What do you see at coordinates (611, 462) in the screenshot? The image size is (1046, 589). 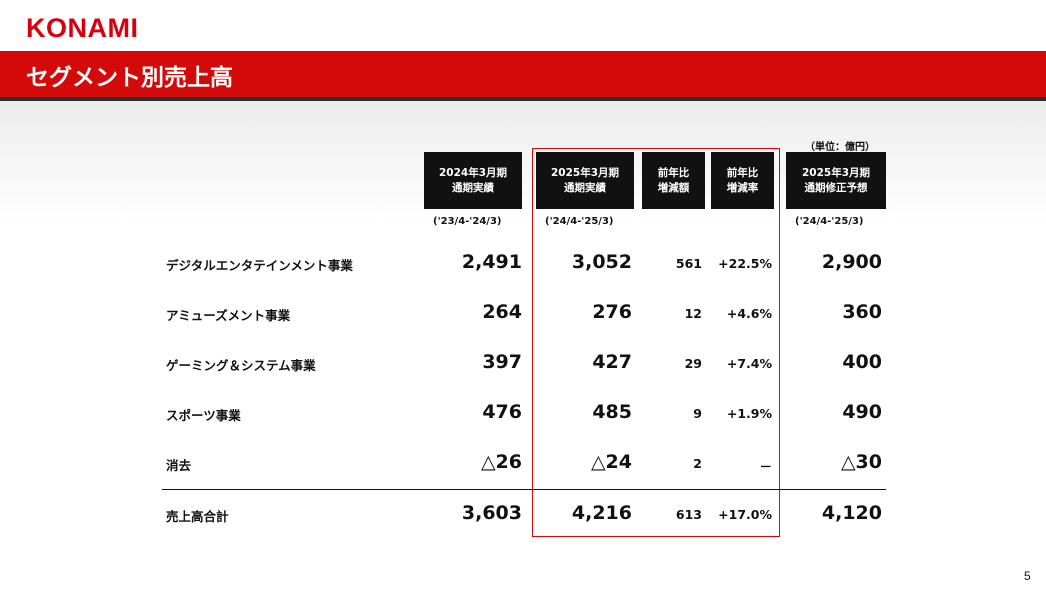 I see `cell-fy2025: △24` at bounding box center [611, 462].